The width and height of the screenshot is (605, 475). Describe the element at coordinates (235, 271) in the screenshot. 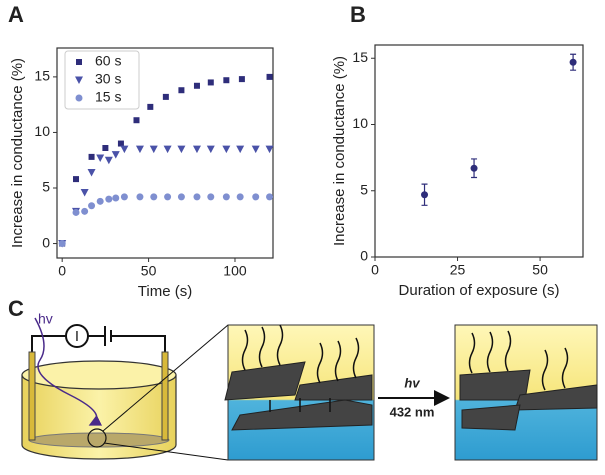

I see `x-tick-label: 100` at that location.